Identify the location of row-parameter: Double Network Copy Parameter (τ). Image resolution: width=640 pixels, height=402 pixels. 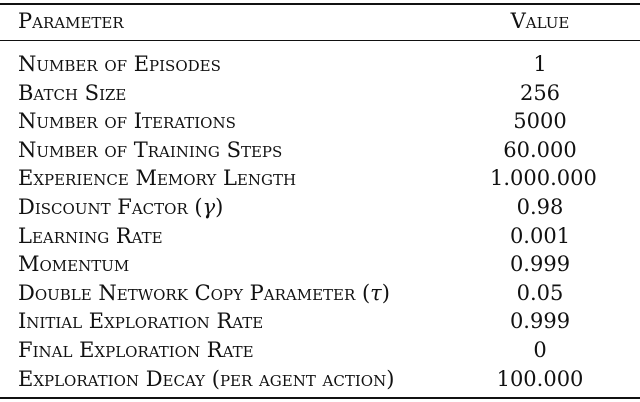
(204, 293).